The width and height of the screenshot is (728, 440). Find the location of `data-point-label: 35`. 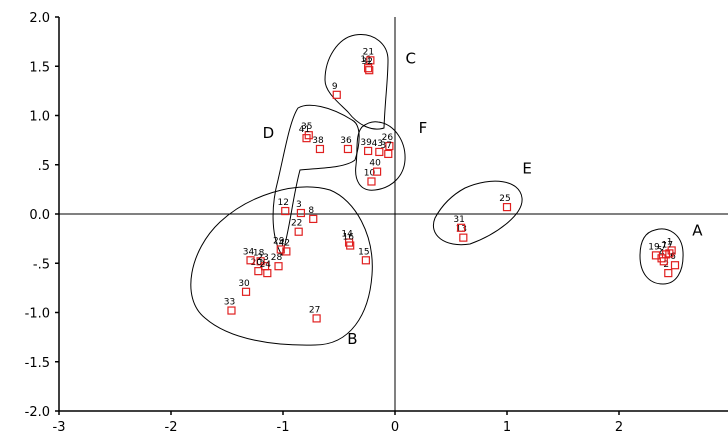

data-point-label: 35 is located at coordinates (306, 127).